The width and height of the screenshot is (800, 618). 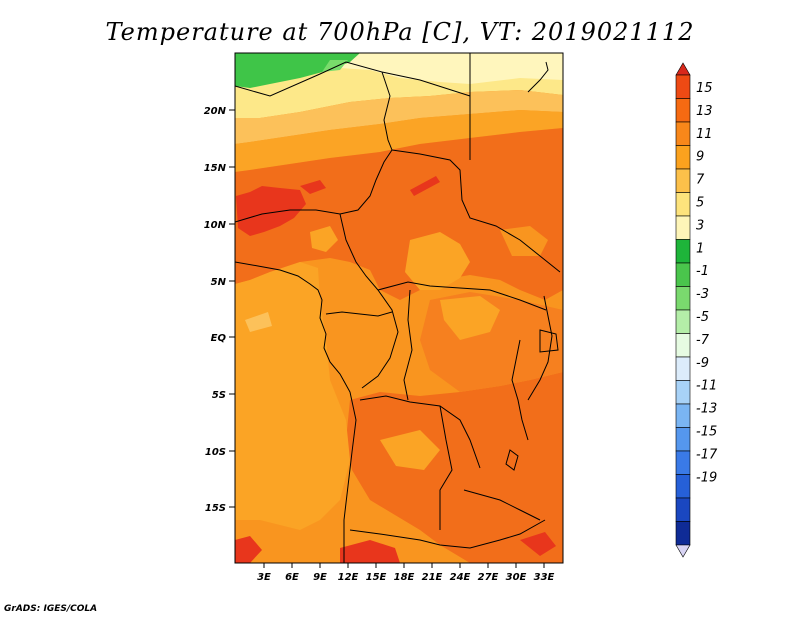 I want to click on colorbar, so click(x=683, y=310).